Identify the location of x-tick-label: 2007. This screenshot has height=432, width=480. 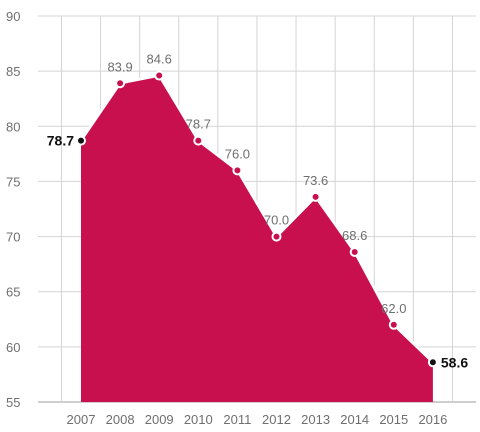
(81, 419).